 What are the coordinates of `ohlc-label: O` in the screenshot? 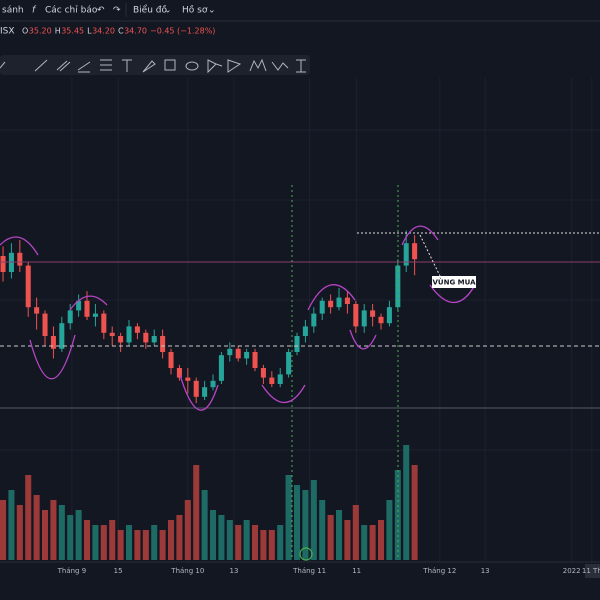 It's located at (25, 31).